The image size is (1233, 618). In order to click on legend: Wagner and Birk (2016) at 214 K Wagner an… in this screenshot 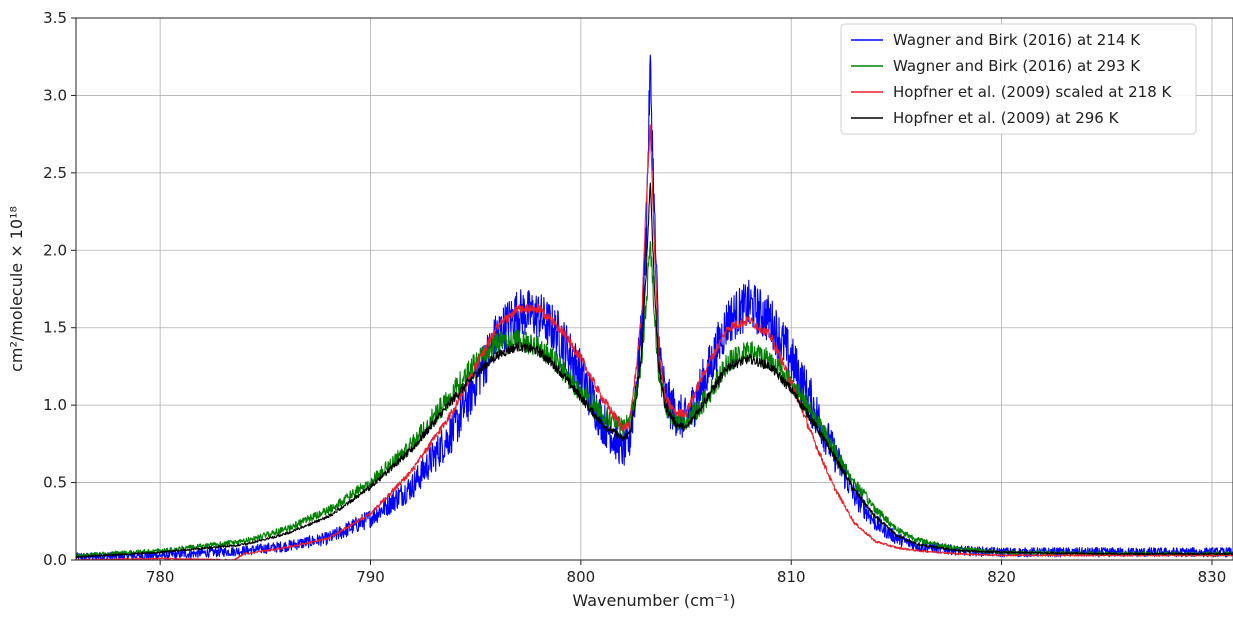, I will do `click(1018, 79)`.